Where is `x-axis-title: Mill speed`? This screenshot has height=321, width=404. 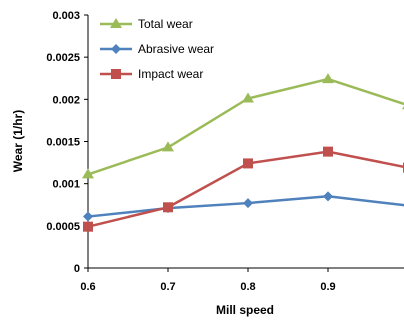
x-axis-title: Mill speed is located at coordinates (245, 310).